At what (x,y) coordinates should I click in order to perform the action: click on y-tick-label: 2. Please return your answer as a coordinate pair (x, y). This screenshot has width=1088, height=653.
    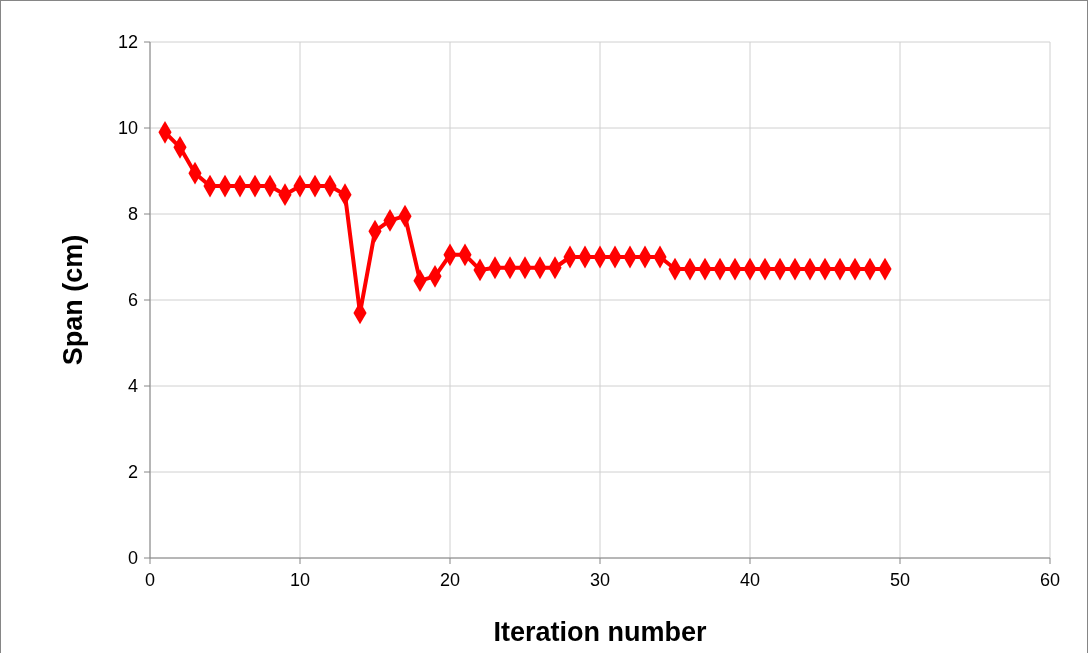
    Looking at the image, I should click on (132, 472).